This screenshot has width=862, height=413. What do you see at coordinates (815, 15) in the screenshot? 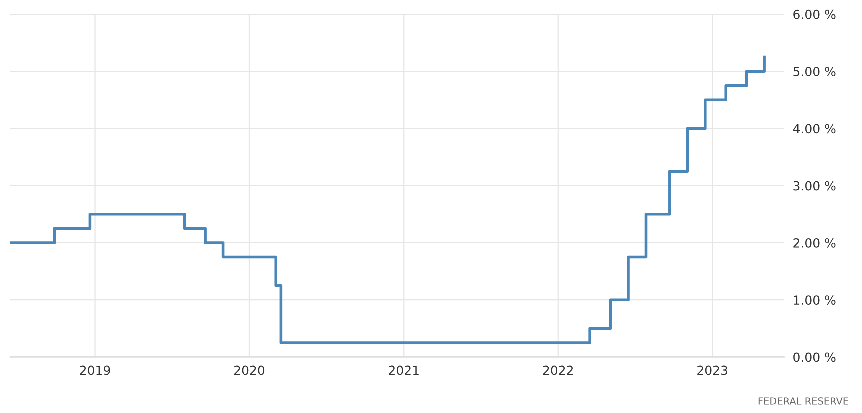
I see `y-tick-label: 6.00 %` at bounding box center [815, 15].